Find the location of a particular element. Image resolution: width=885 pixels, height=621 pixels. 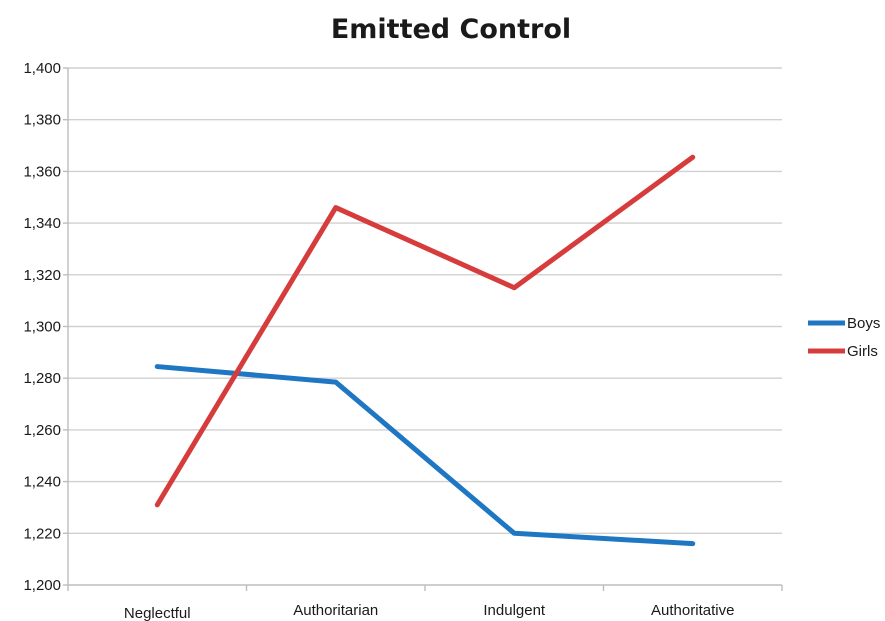

y-tick-label: 1,380 is located at coordinates (42, 120).